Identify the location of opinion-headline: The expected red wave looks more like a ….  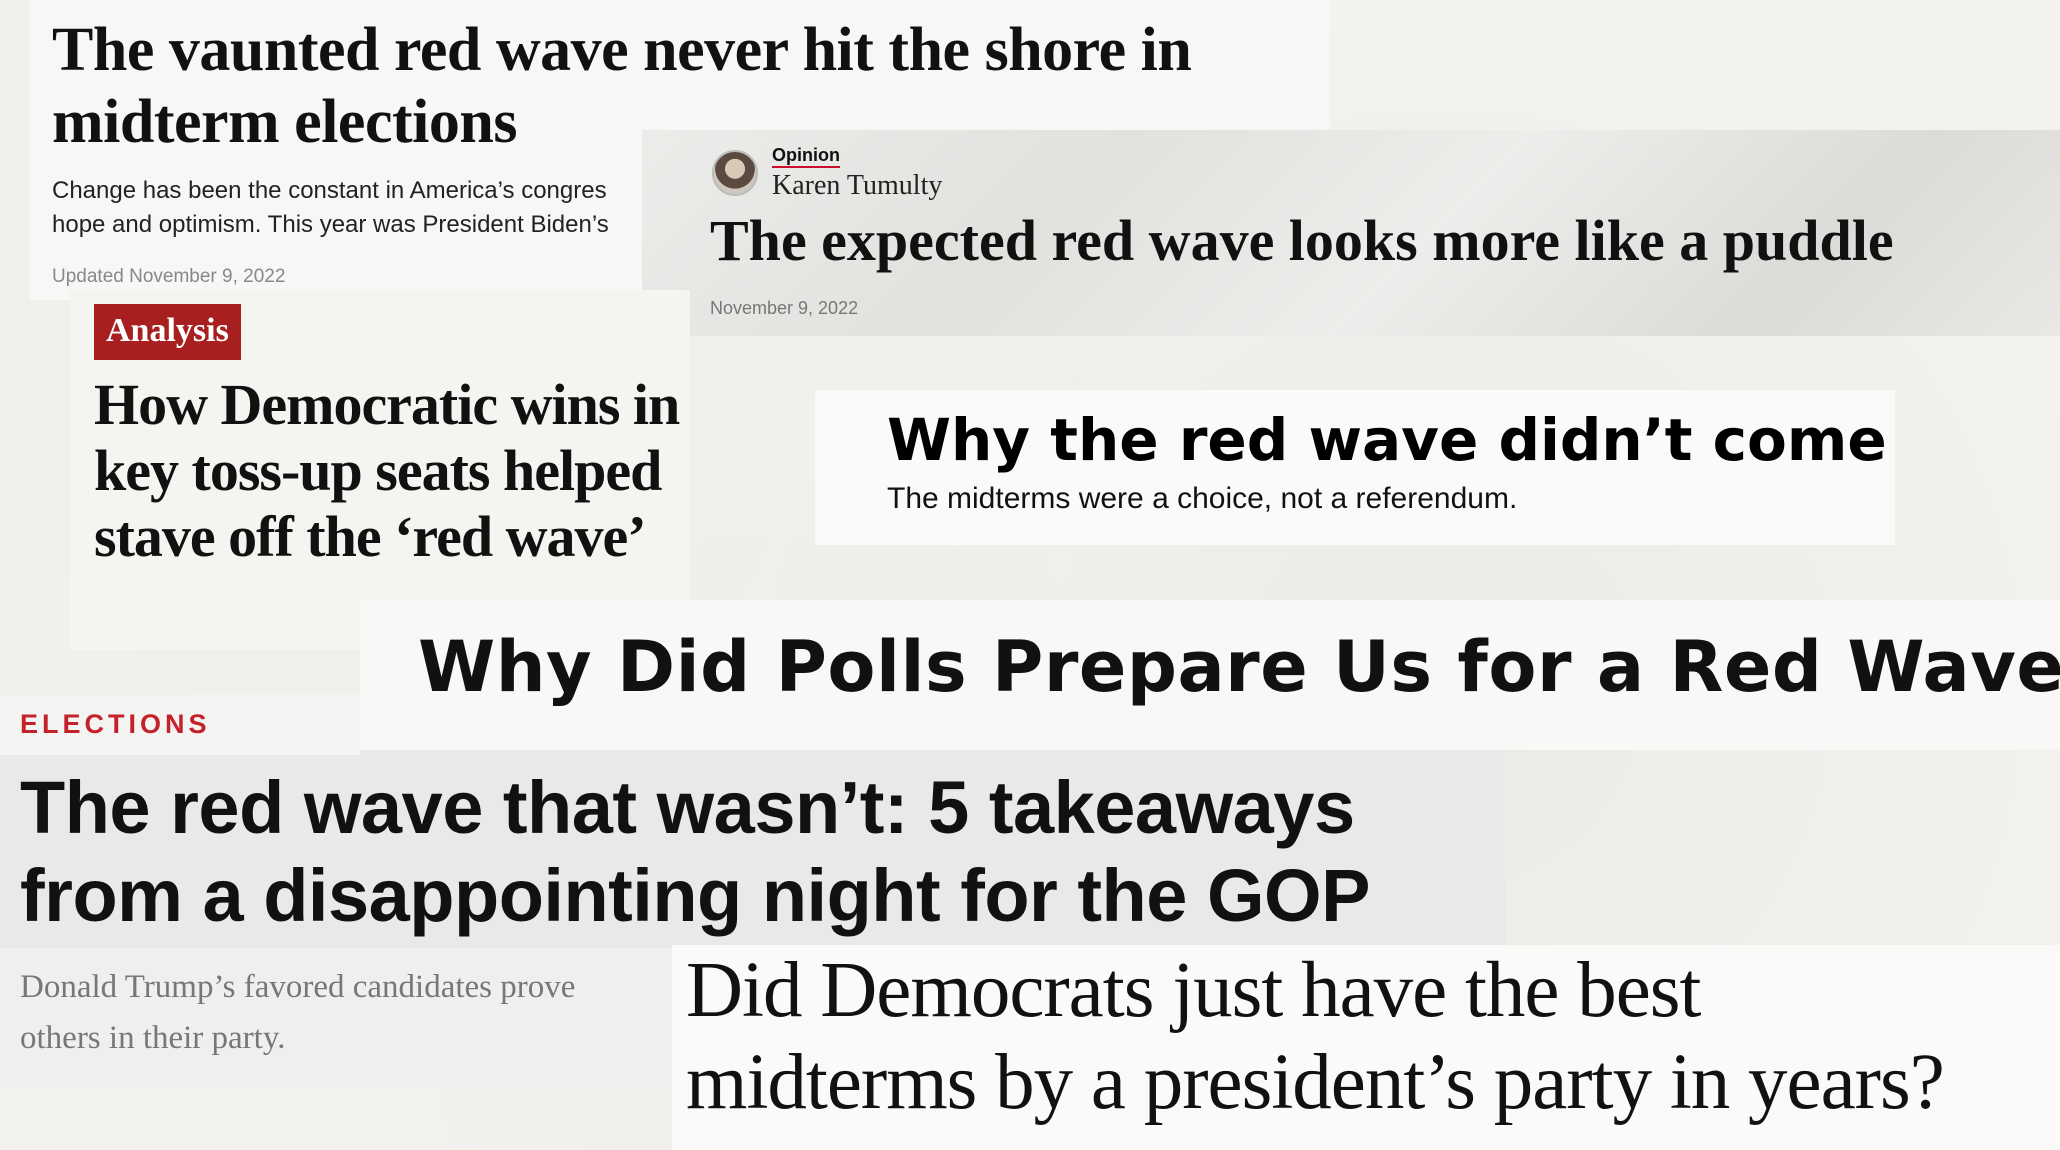
(1302, 240).